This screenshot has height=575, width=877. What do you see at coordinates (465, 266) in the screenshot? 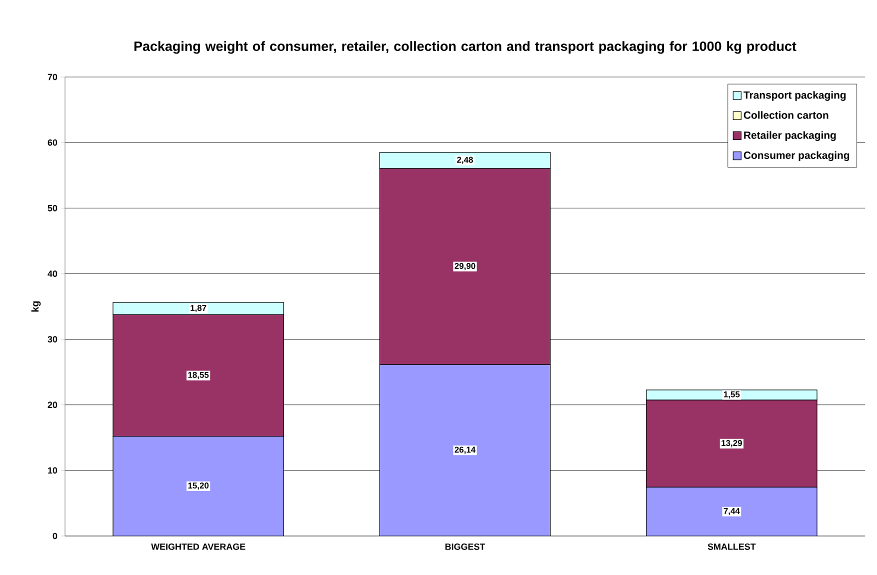
I see `data-label: 29,90` at bounding box center [465, 266].